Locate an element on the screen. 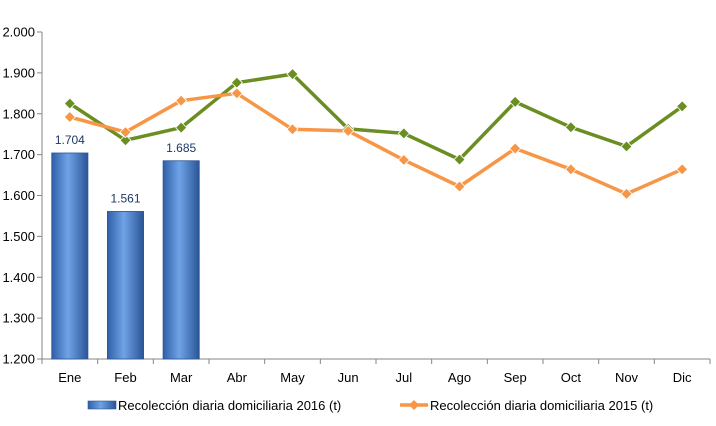 The width and height of the screenshot is (716, 426). legend-entry-label: Recolección diaria domiciliaria 2016 (t) is located at coordinates (229, 405).